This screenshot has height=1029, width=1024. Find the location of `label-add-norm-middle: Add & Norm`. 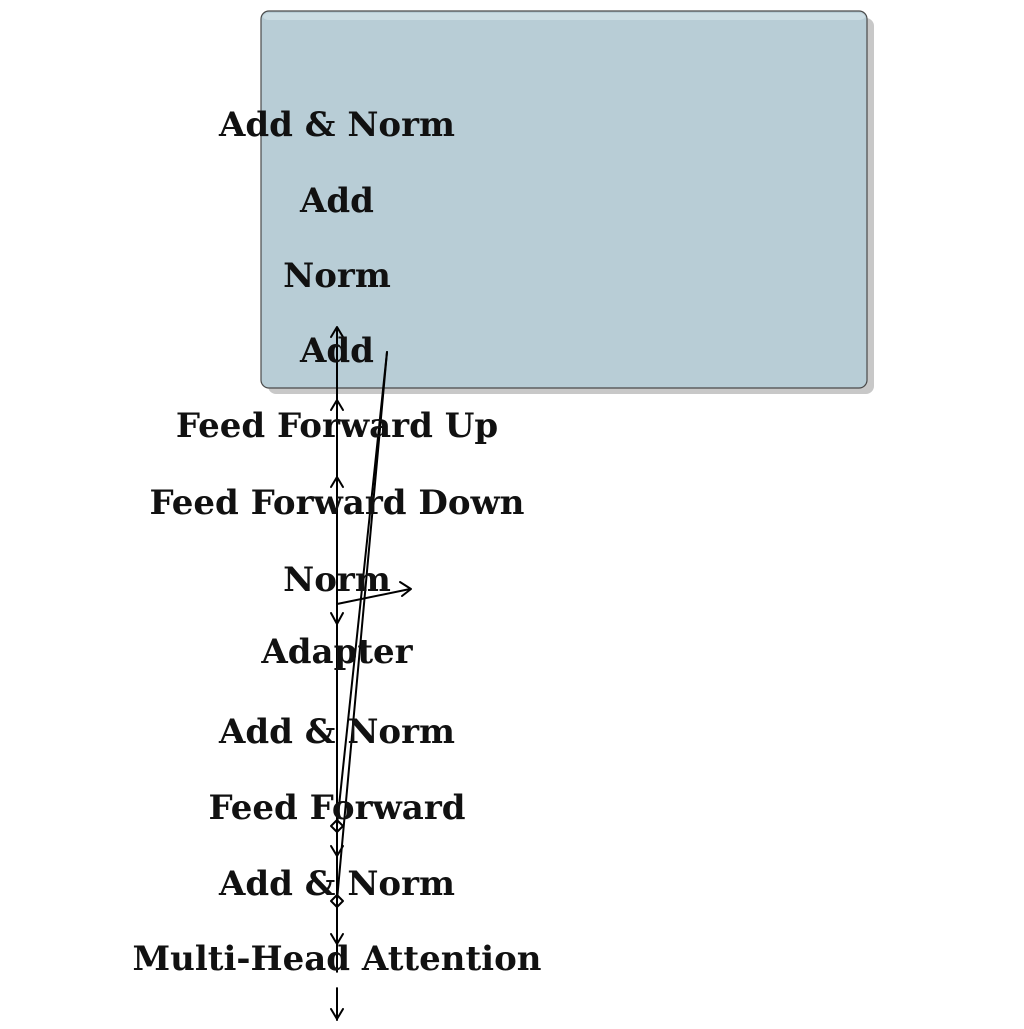

label-add-norm-middle: Add & Norm is located at coordinates (337, 732).